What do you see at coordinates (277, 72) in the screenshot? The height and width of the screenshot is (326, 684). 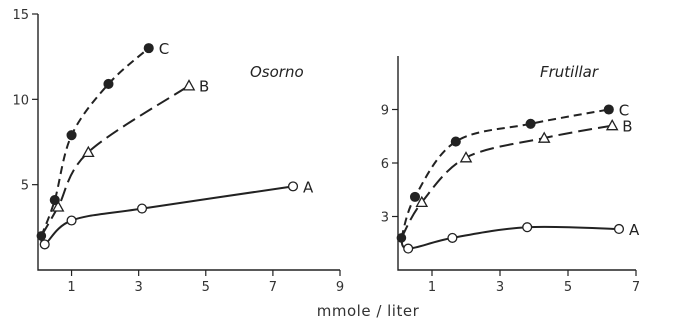 I see `panel-title: Osorno` at bounding box center [277, 72].